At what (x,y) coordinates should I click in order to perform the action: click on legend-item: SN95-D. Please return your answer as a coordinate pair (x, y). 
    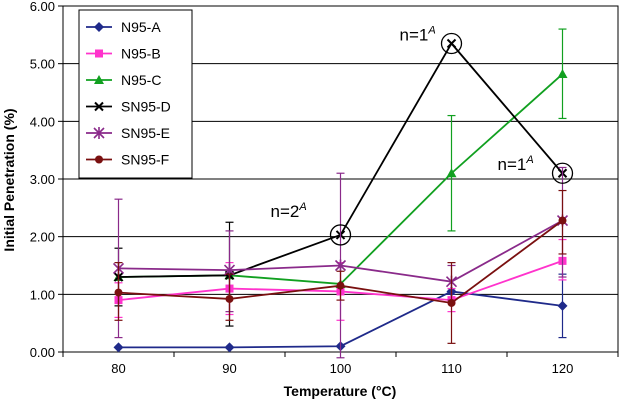
    Looking at the image, I should click on (128, 107).